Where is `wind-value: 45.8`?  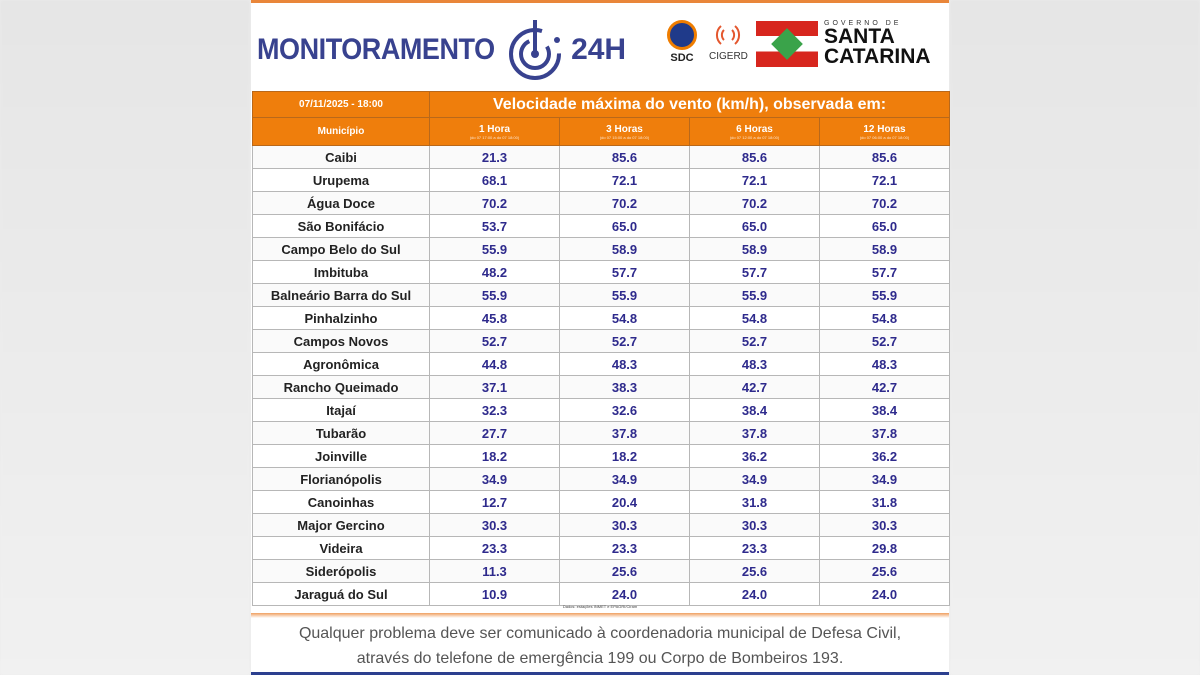 wind-value: 45.8 is located at coordinates (494, 318).